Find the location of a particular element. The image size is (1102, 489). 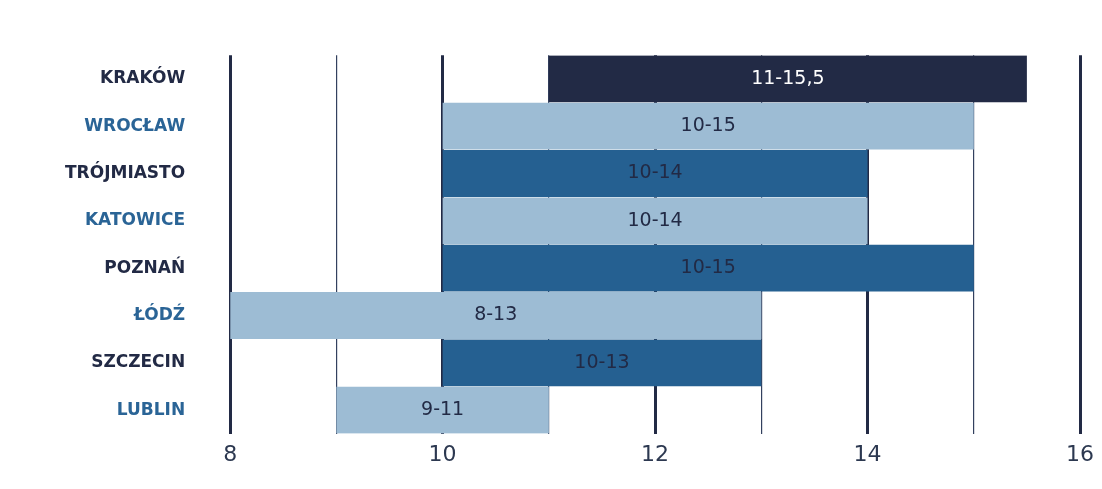

data-label: 9-11 is located at coordinates (443, 408).